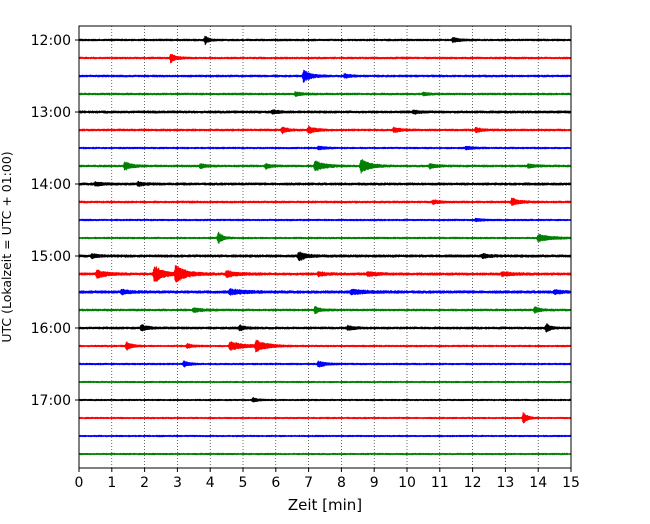 Image resolution: width=650 pixels, height=524 pixels. What do you see at coordinates (473, 483) in the screenshot?
I see `x-tick-label: 12` at bounding box center [473, 483].